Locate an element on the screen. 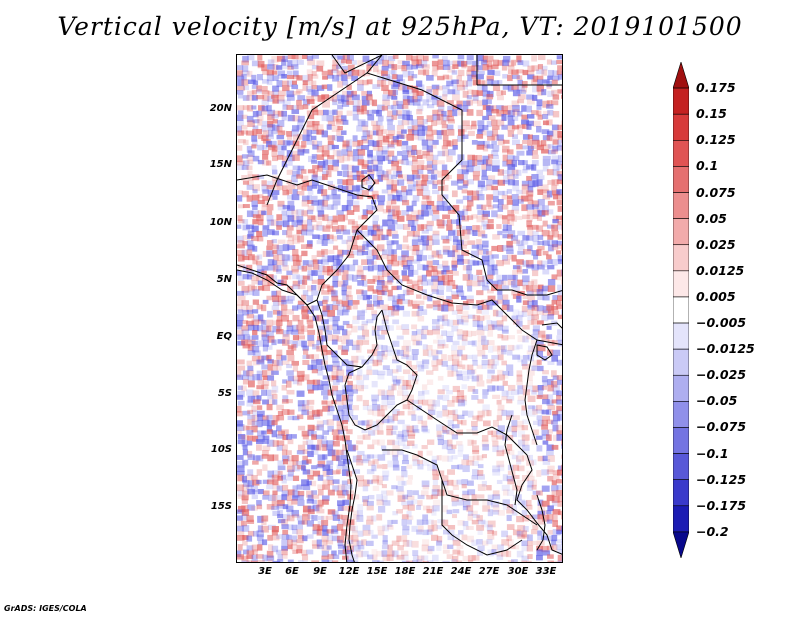 Image resolution: width=800 pixels, height=618 pixels. lat-tick-label: 15N is located at coordinates (220, 164).